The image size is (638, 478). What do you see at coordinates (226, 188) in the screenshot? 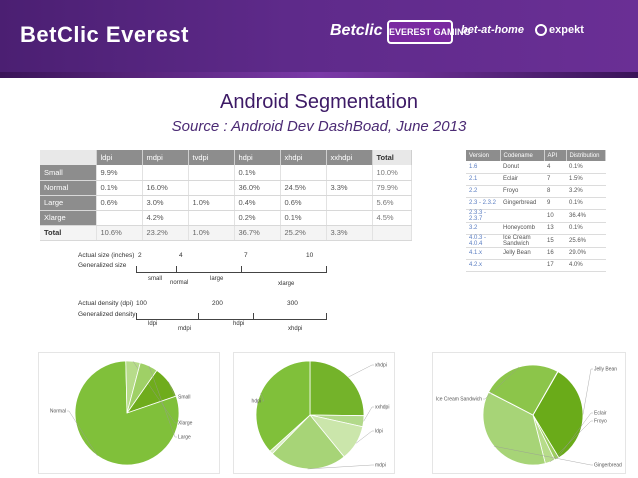
I see `table-row: Normal 0.1% 16.0% 36.0% 24.5% 3.3% 79.9%` at bounding box center [226, 188].